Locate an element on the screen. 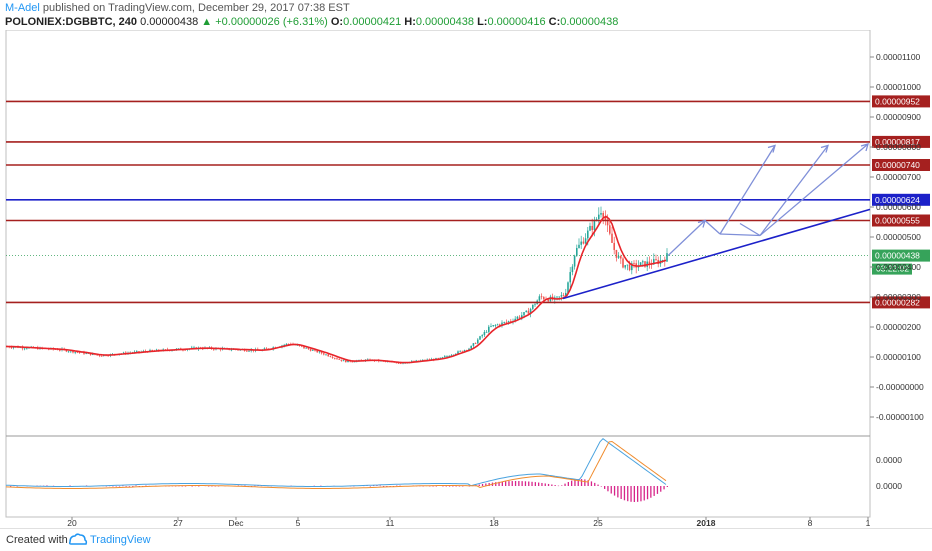  price-change: +0.00000026 (+6.31%) is located at coordinates (271, 22).